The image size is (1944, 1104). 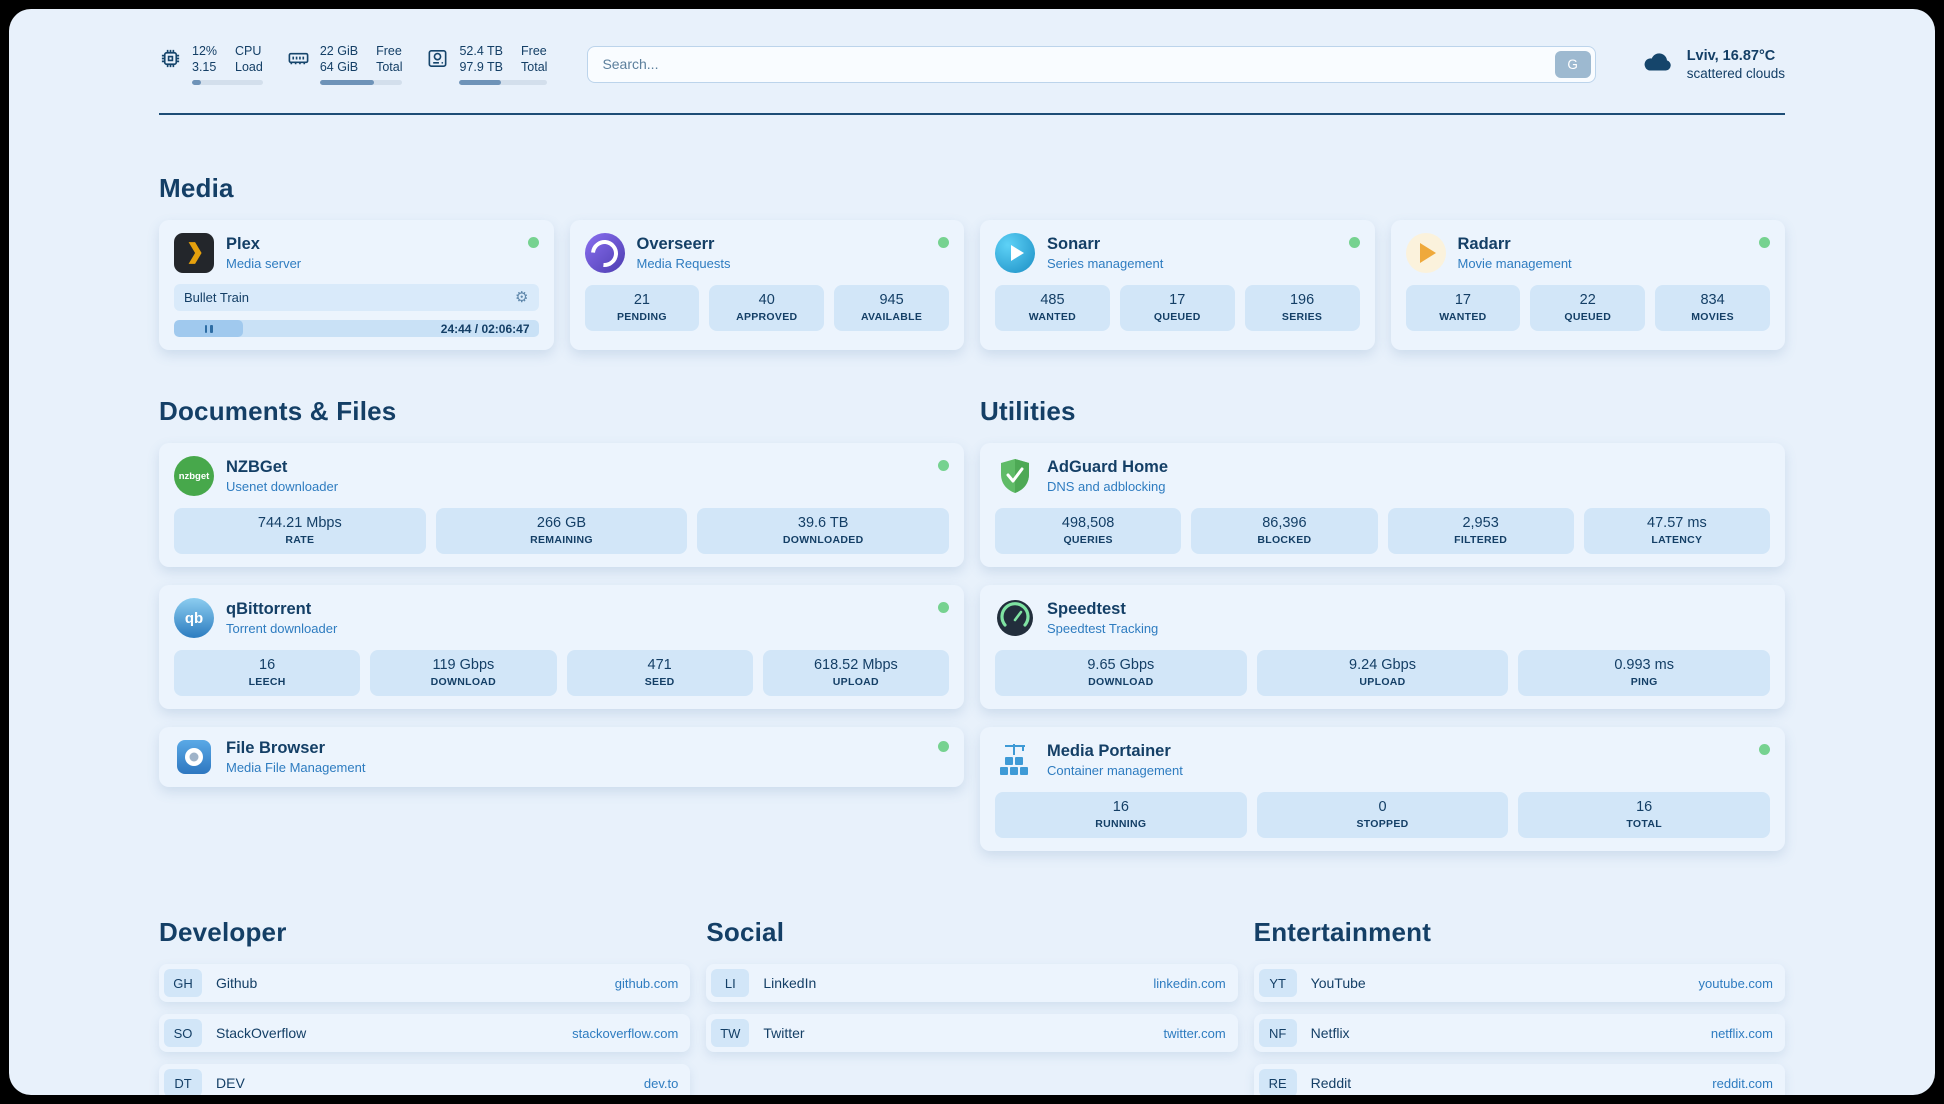 What do you see at coordinates (1463, 308) in the screenshot?
I see `stat-tile: 17 WANTED` at bounding box center [1463, 308].